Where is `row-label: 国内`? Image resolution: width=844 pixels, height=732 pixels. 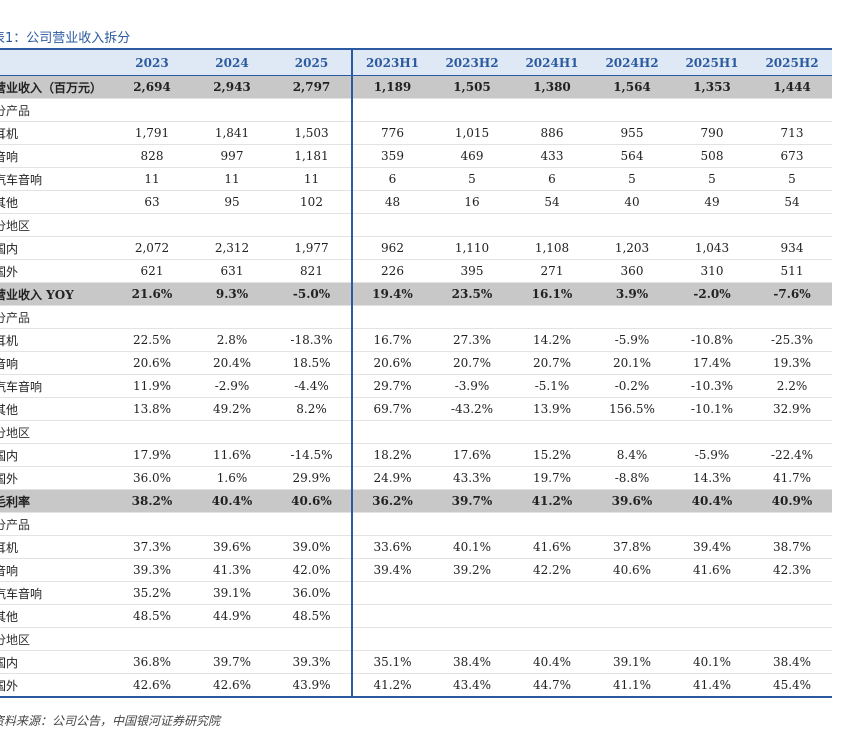 row-label: 国内 is located at coordinates (56, 662).